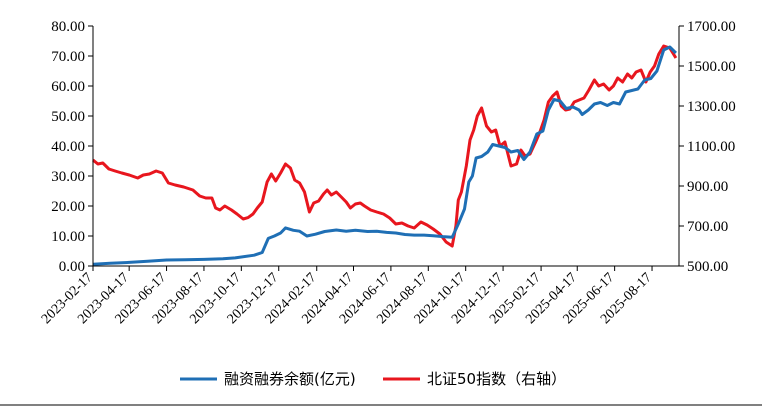 This screenshot has width=762, height=410. What do you see at coordinates (68, 117) in the screenshot?
I see `left-axis-tick-label: 50.00` at bounding box center [68, 117].